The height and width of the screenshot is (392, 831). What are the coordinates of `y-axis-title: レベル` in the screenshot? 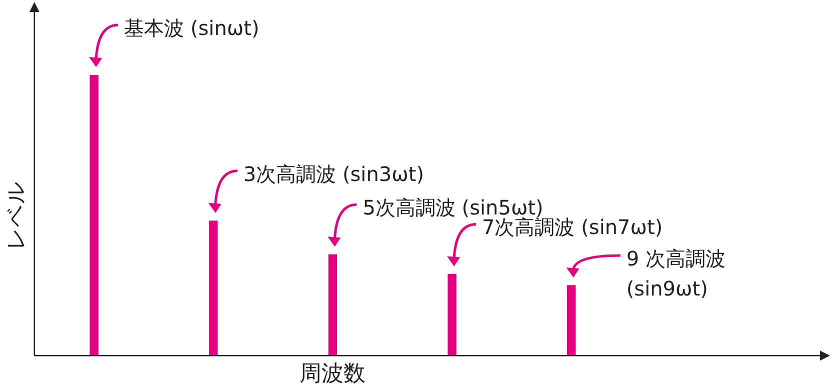 It's located at (16, 215).